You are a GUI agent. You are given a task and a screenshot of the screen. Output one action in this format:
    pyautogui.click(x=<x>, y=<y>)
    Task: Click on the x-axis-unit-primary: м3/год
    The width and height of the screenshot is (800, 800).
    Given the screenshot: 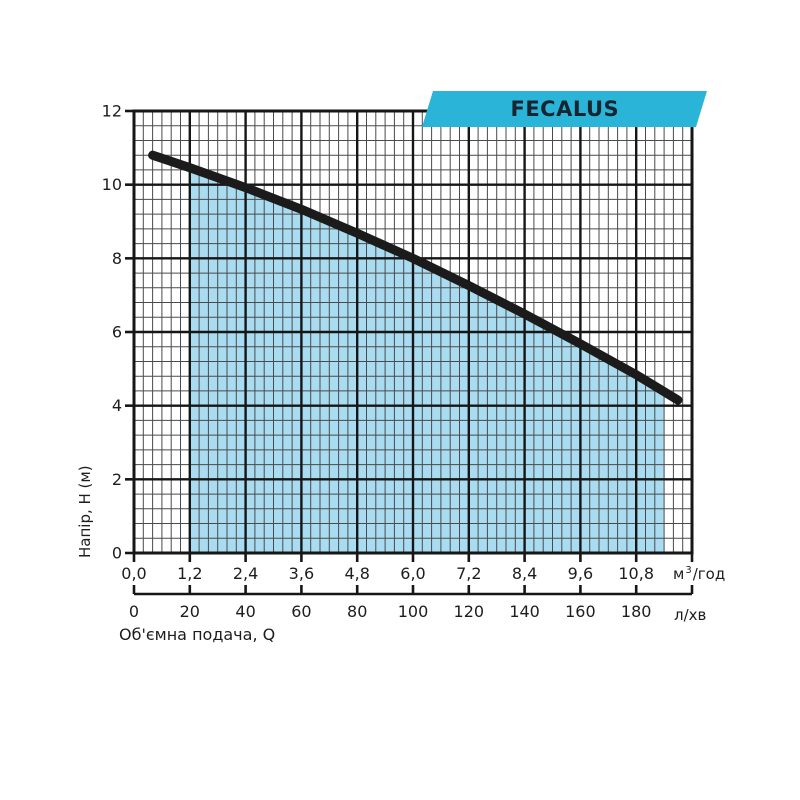 What is the action you would take?
    pyautogui.click(x=699, y=574)
    